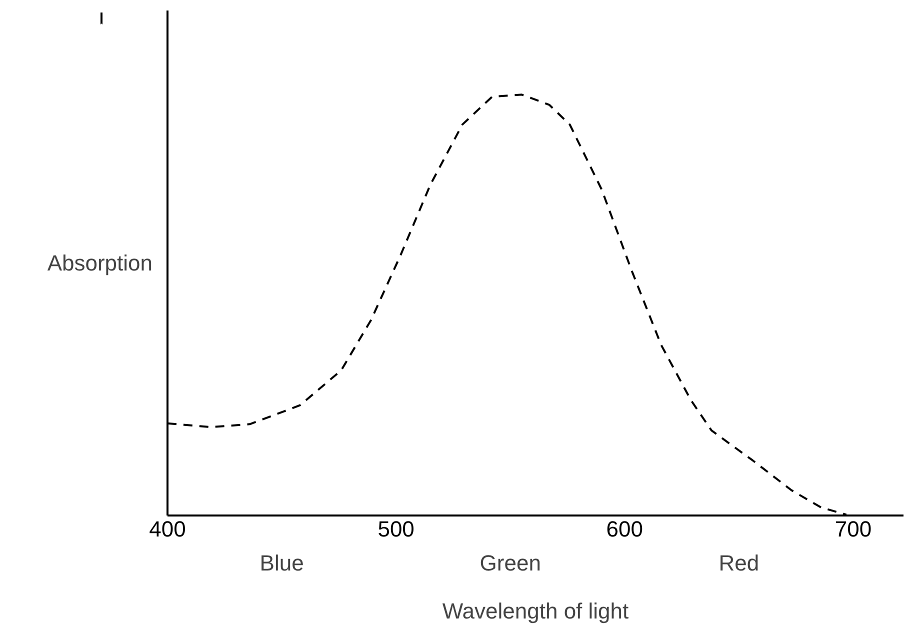  I want to click on x-tick-label: 400, so click(167, 529).